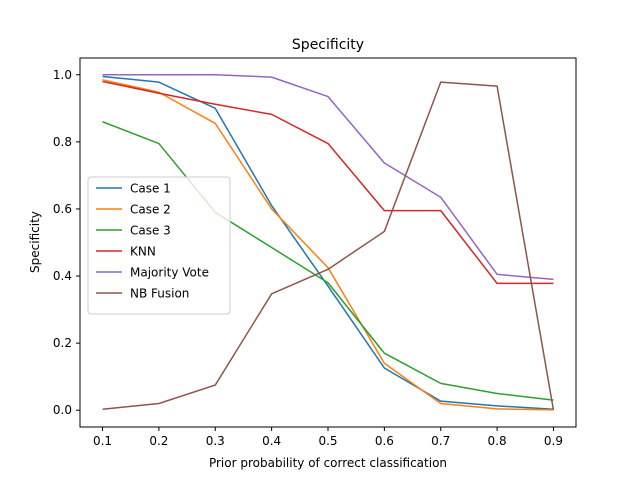  I want to click on x-tick-label: 0.7, so click(440, 441).